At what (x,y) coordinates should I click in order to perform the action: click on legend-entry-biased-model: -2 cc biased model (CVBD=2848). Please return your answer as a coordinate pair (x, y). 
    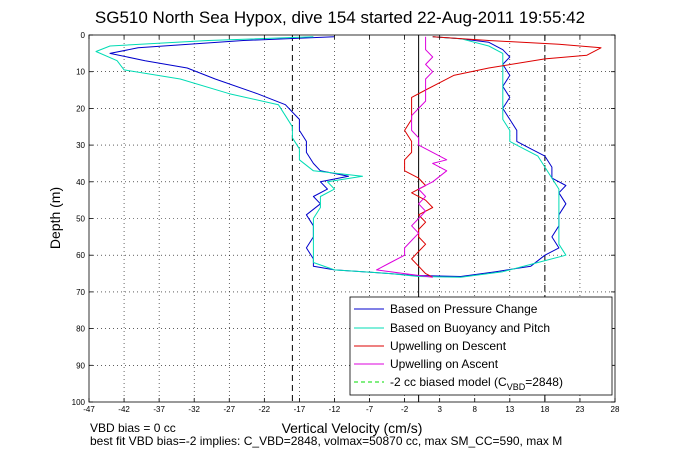
    Looking at the image, I should click on (476, 383).